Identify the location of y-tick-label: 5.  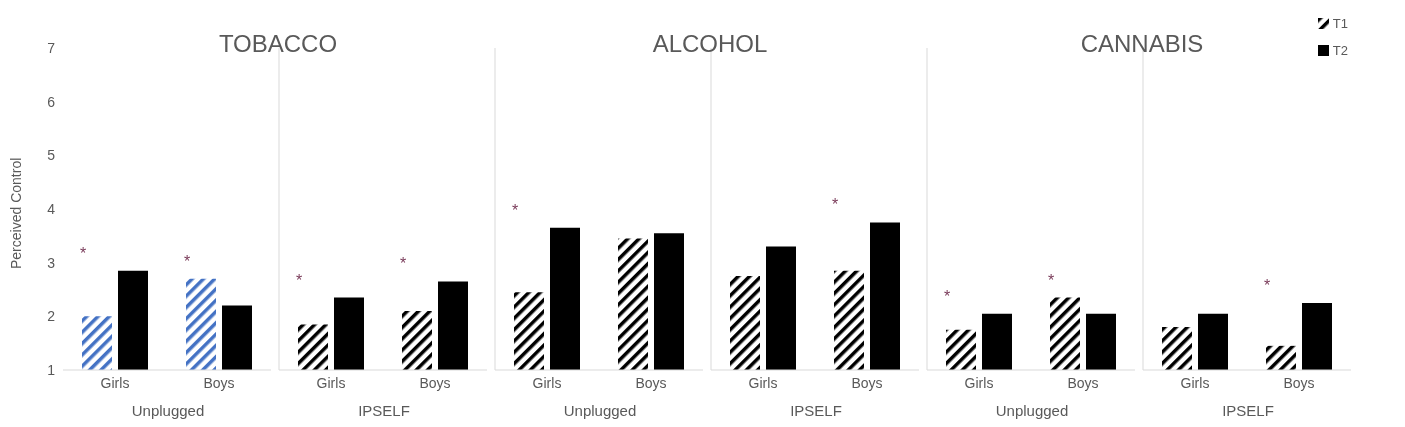
(51, 155).